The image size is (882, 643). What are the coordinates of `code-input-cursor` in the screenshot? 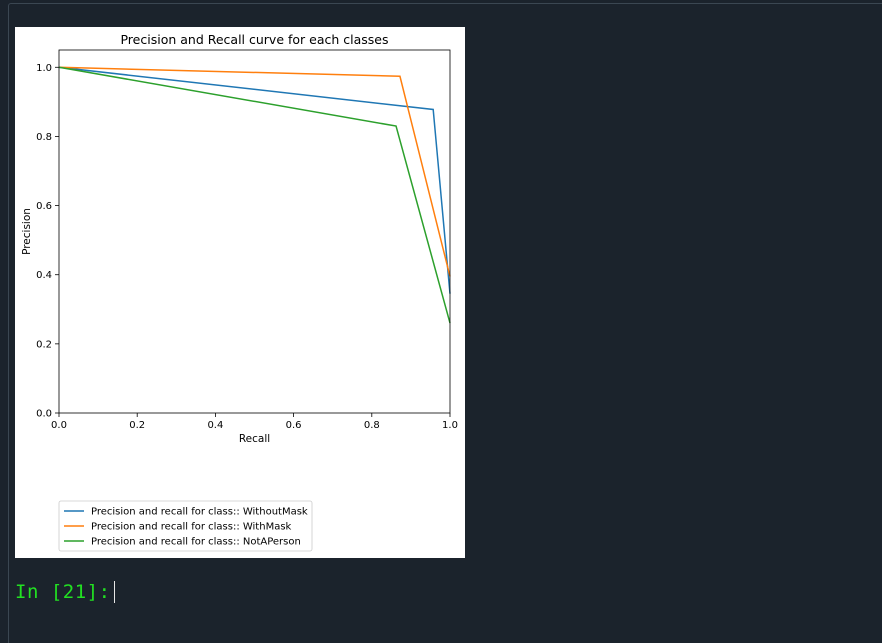 It's located at (114, 592).